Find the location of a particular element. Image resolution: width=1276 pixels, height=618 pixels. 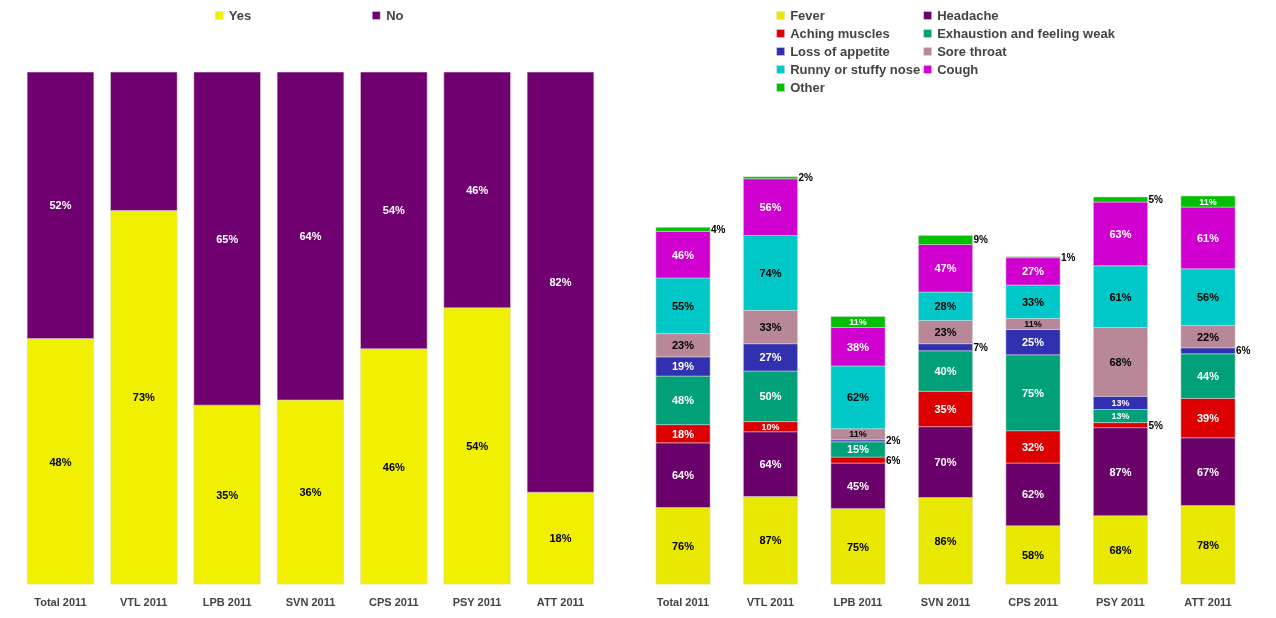

data-label: 1% is located at coordinates (1068, 257).